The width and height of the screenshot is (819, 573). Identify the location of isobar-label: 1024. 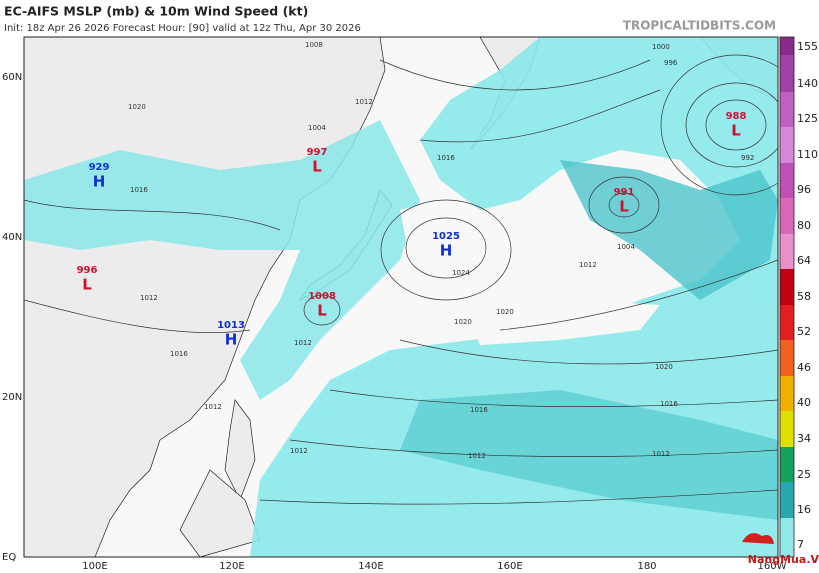
(461, 273).